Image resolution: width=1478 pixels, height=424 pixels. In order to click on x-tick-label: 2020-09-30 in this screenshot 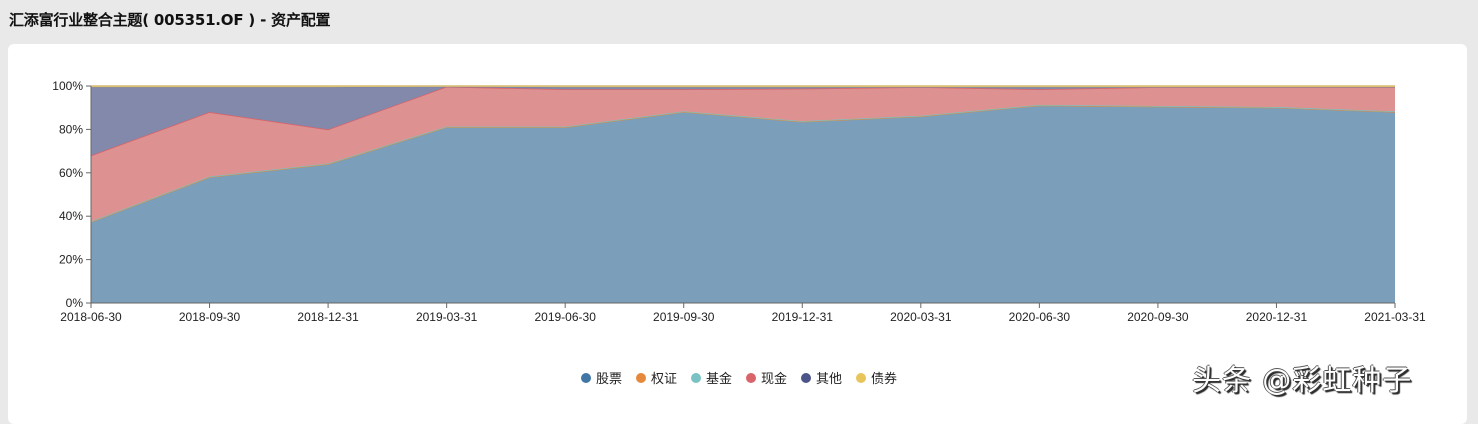, I will do `click(1158, 317)`.